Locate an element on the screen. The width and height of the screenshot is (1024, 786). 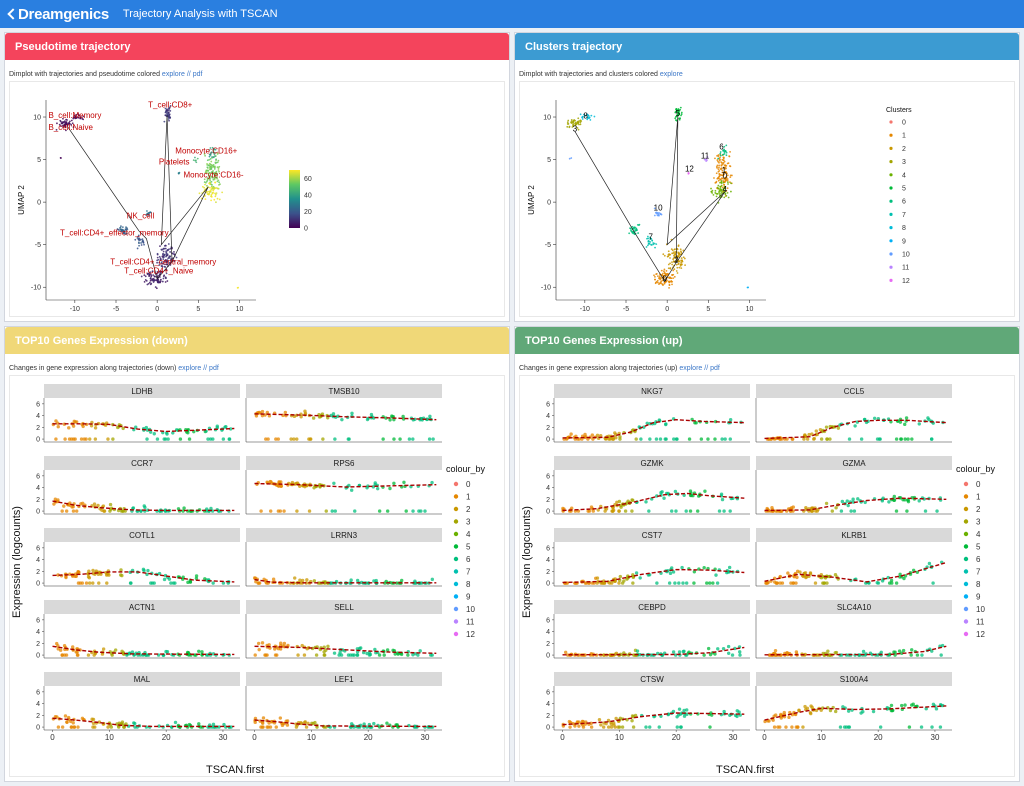
facet-gene-label: CTSW is located at coordinates (652, 679).